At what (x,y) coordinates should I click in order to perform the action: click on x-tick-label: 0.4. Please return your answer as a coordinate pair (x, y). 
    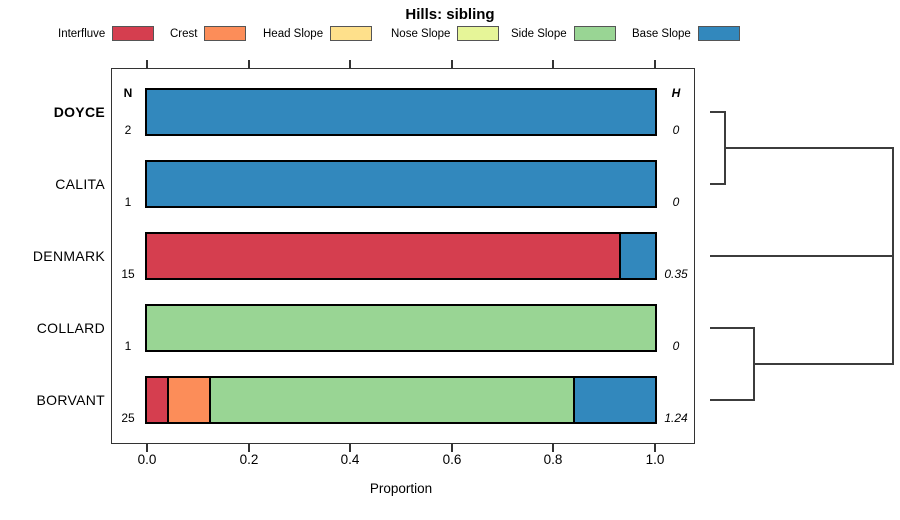
    Looking at the image, I should click on (350, 459).